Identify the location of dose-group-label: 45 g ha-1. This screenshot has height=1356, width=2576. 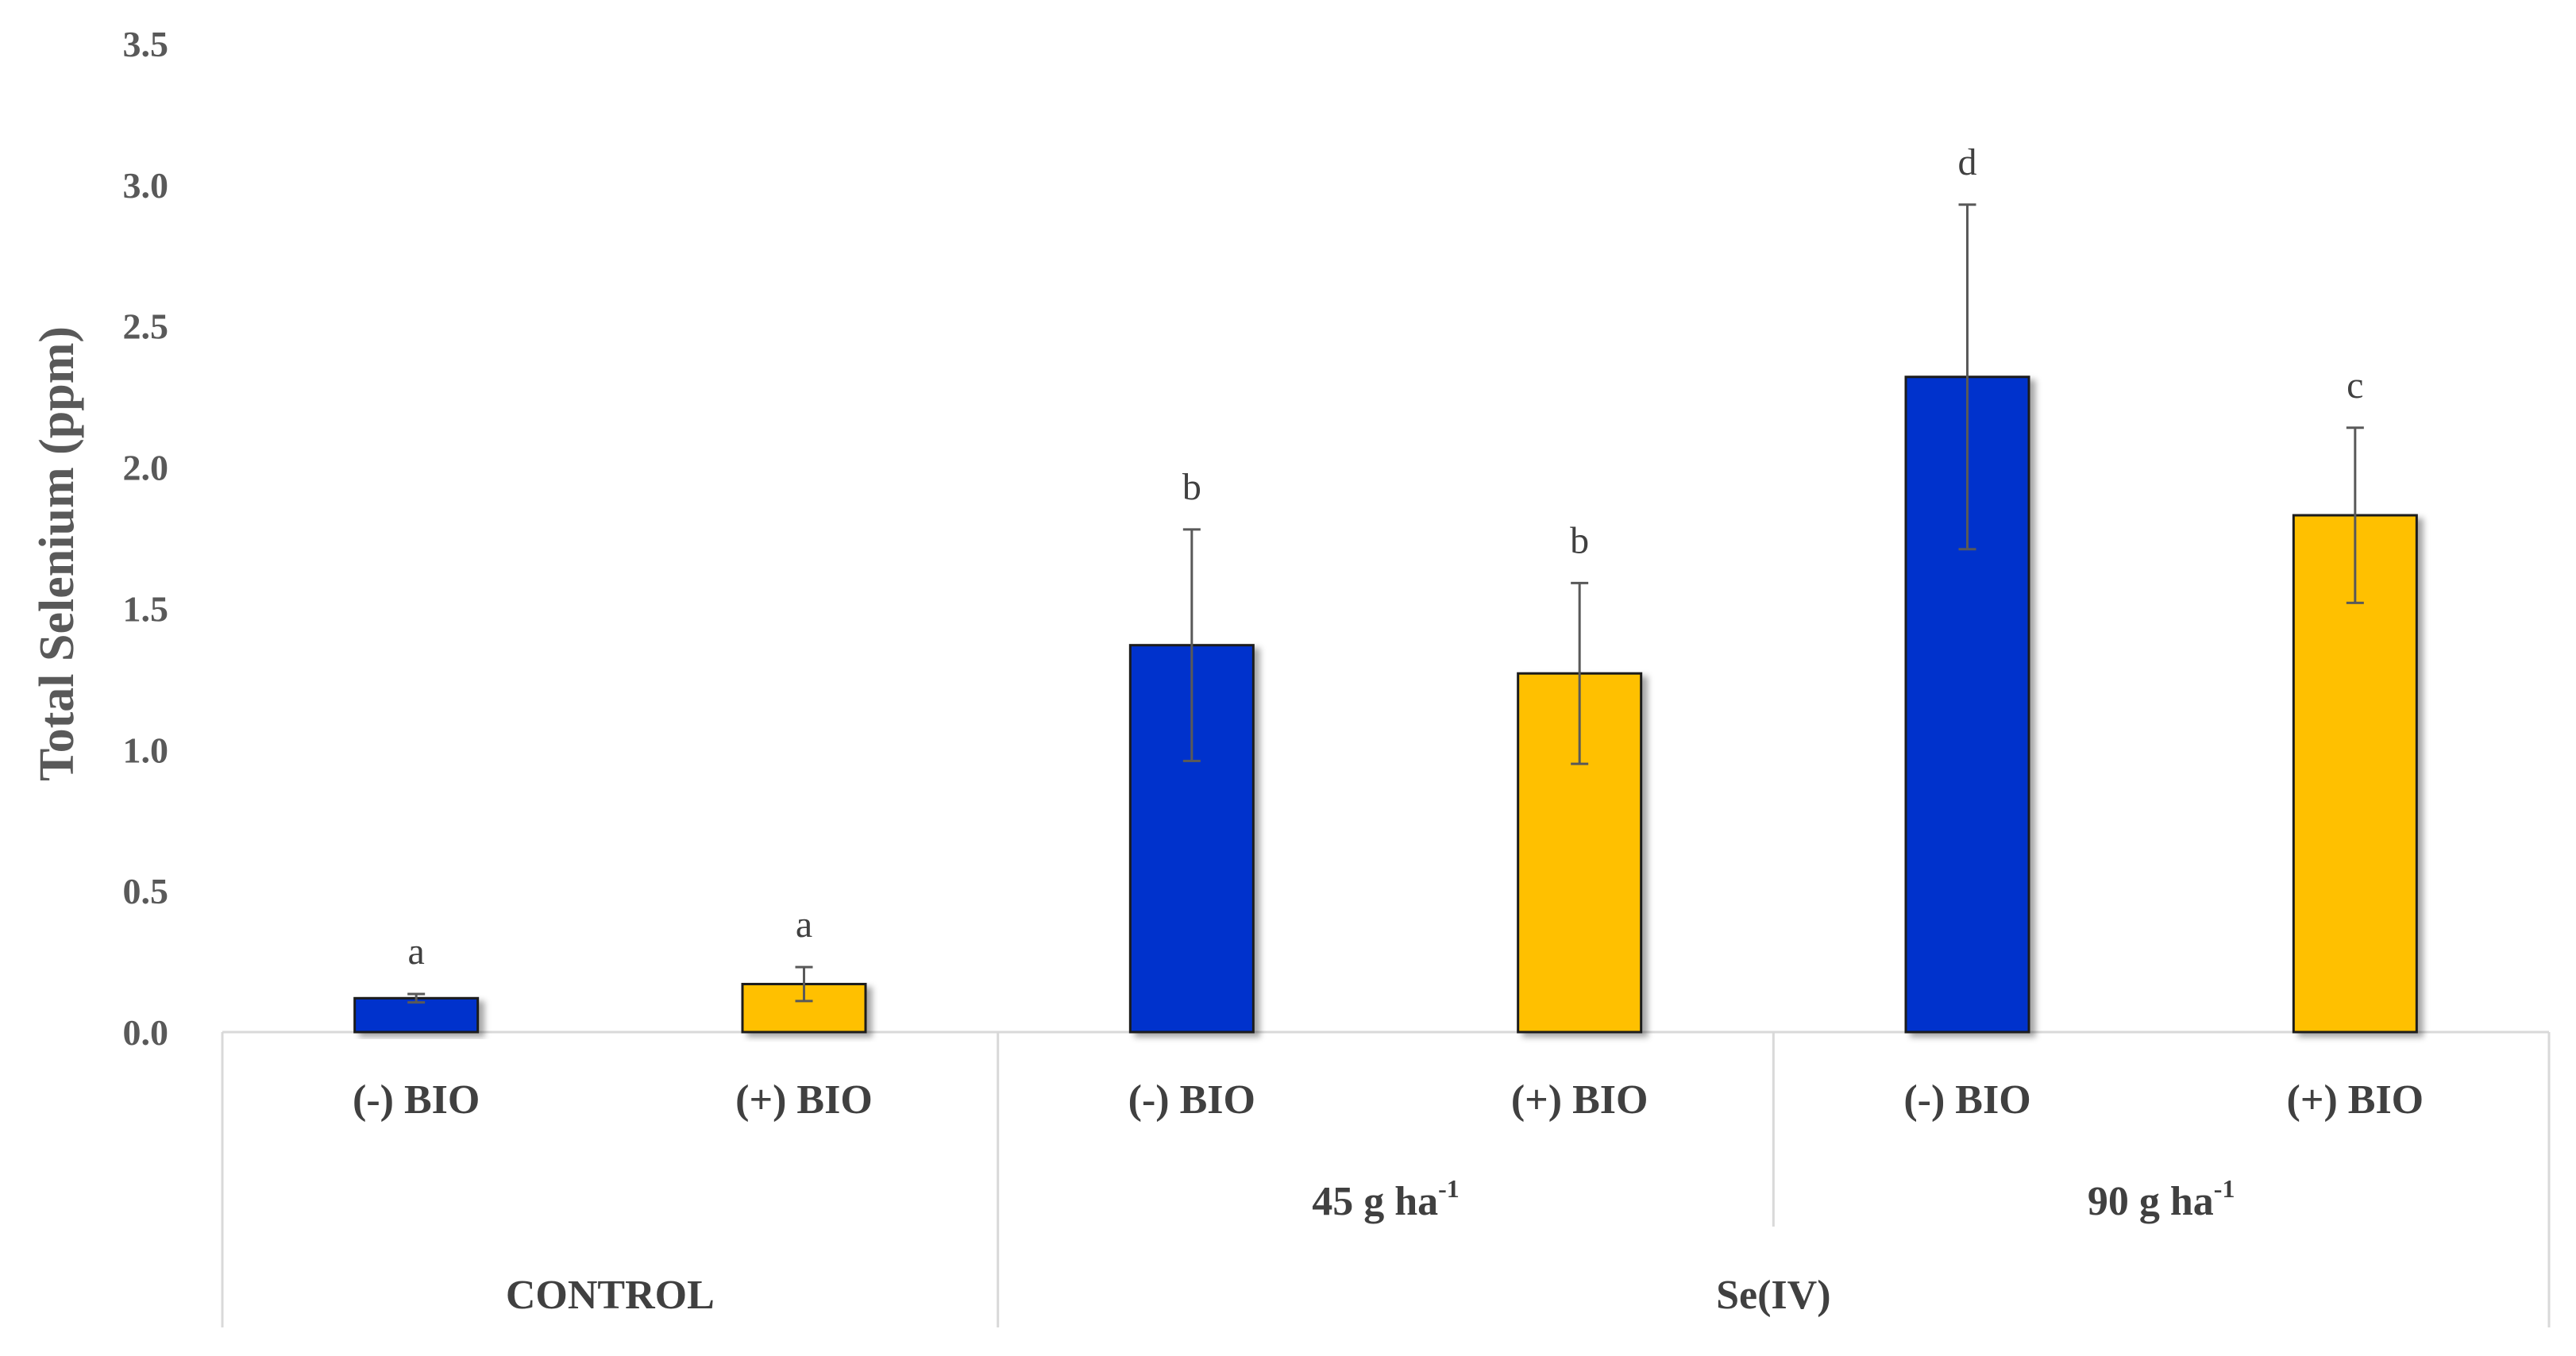
(1386, 1199).